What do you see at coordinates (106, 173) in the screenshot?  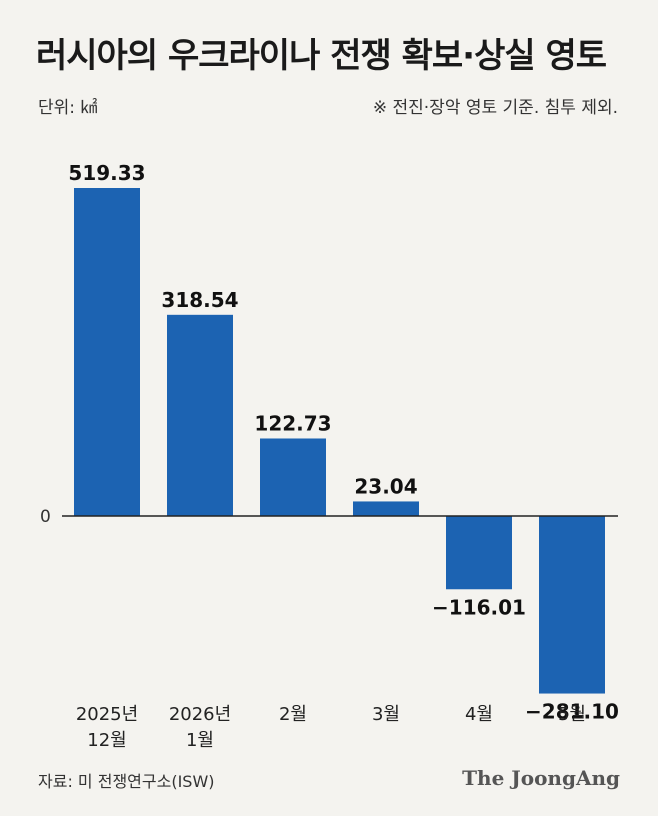 I see `data-label-1: 519.33` at bounding box center [106, 173].